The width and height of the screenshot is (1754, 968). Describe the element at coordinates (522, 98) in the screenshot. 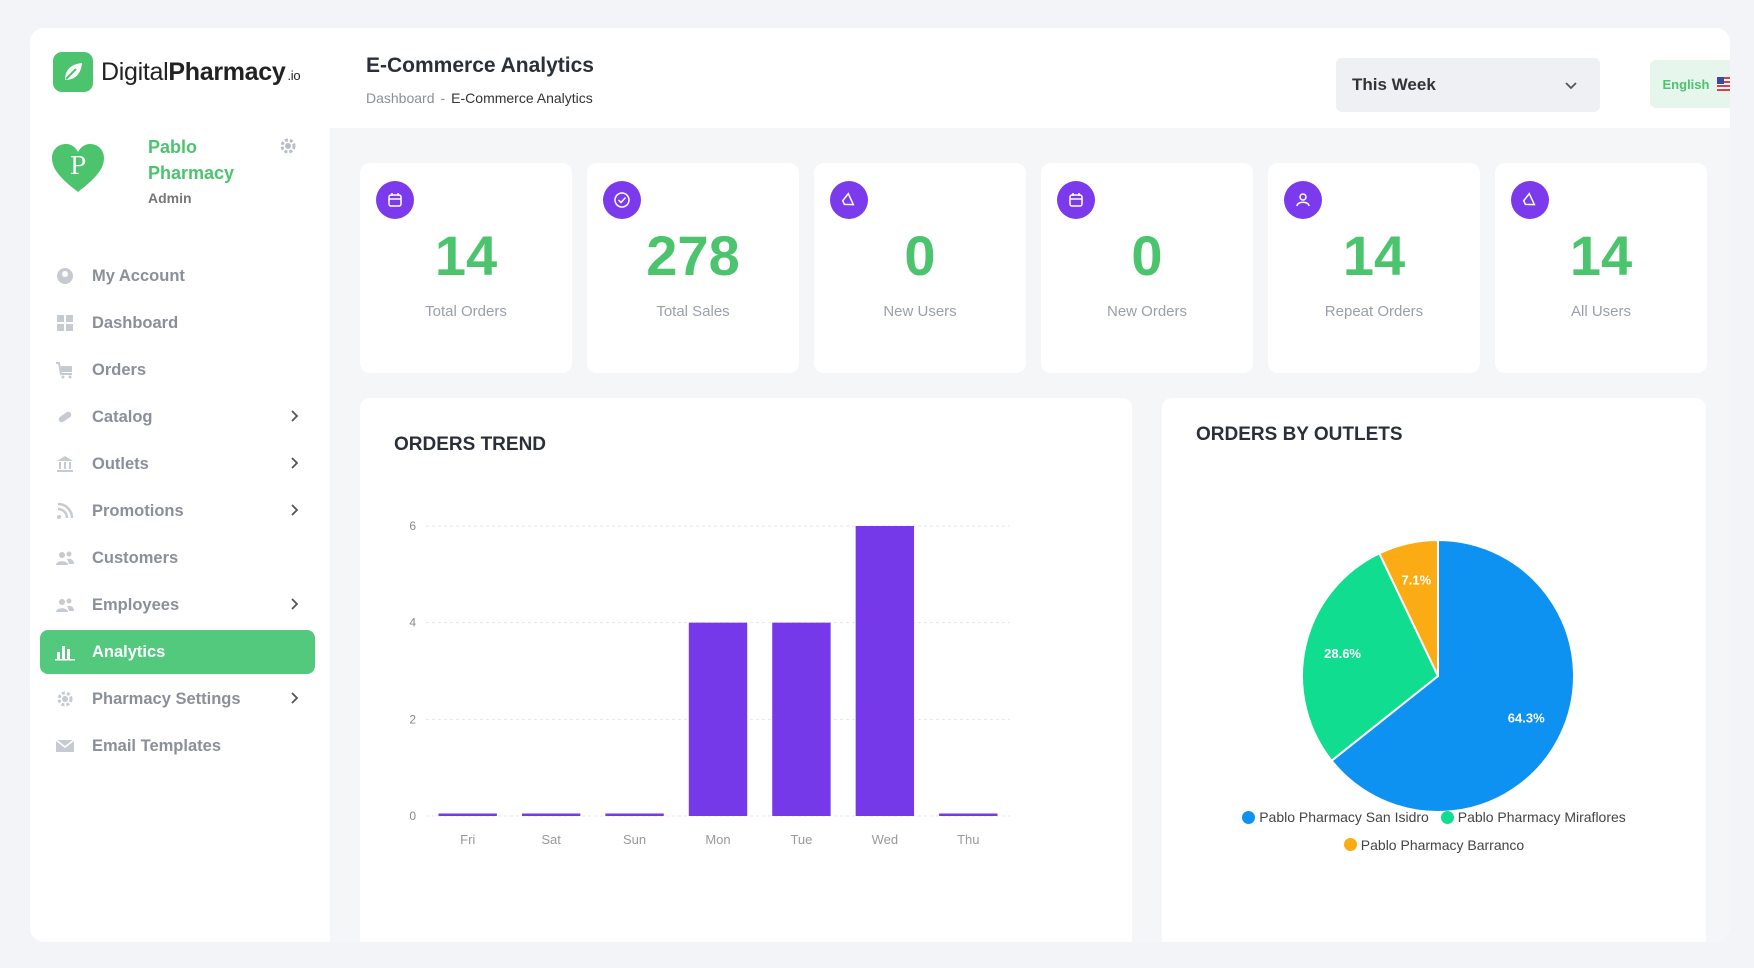

I see `breadcrumb-current: E-Commerce Analytics` at that location.